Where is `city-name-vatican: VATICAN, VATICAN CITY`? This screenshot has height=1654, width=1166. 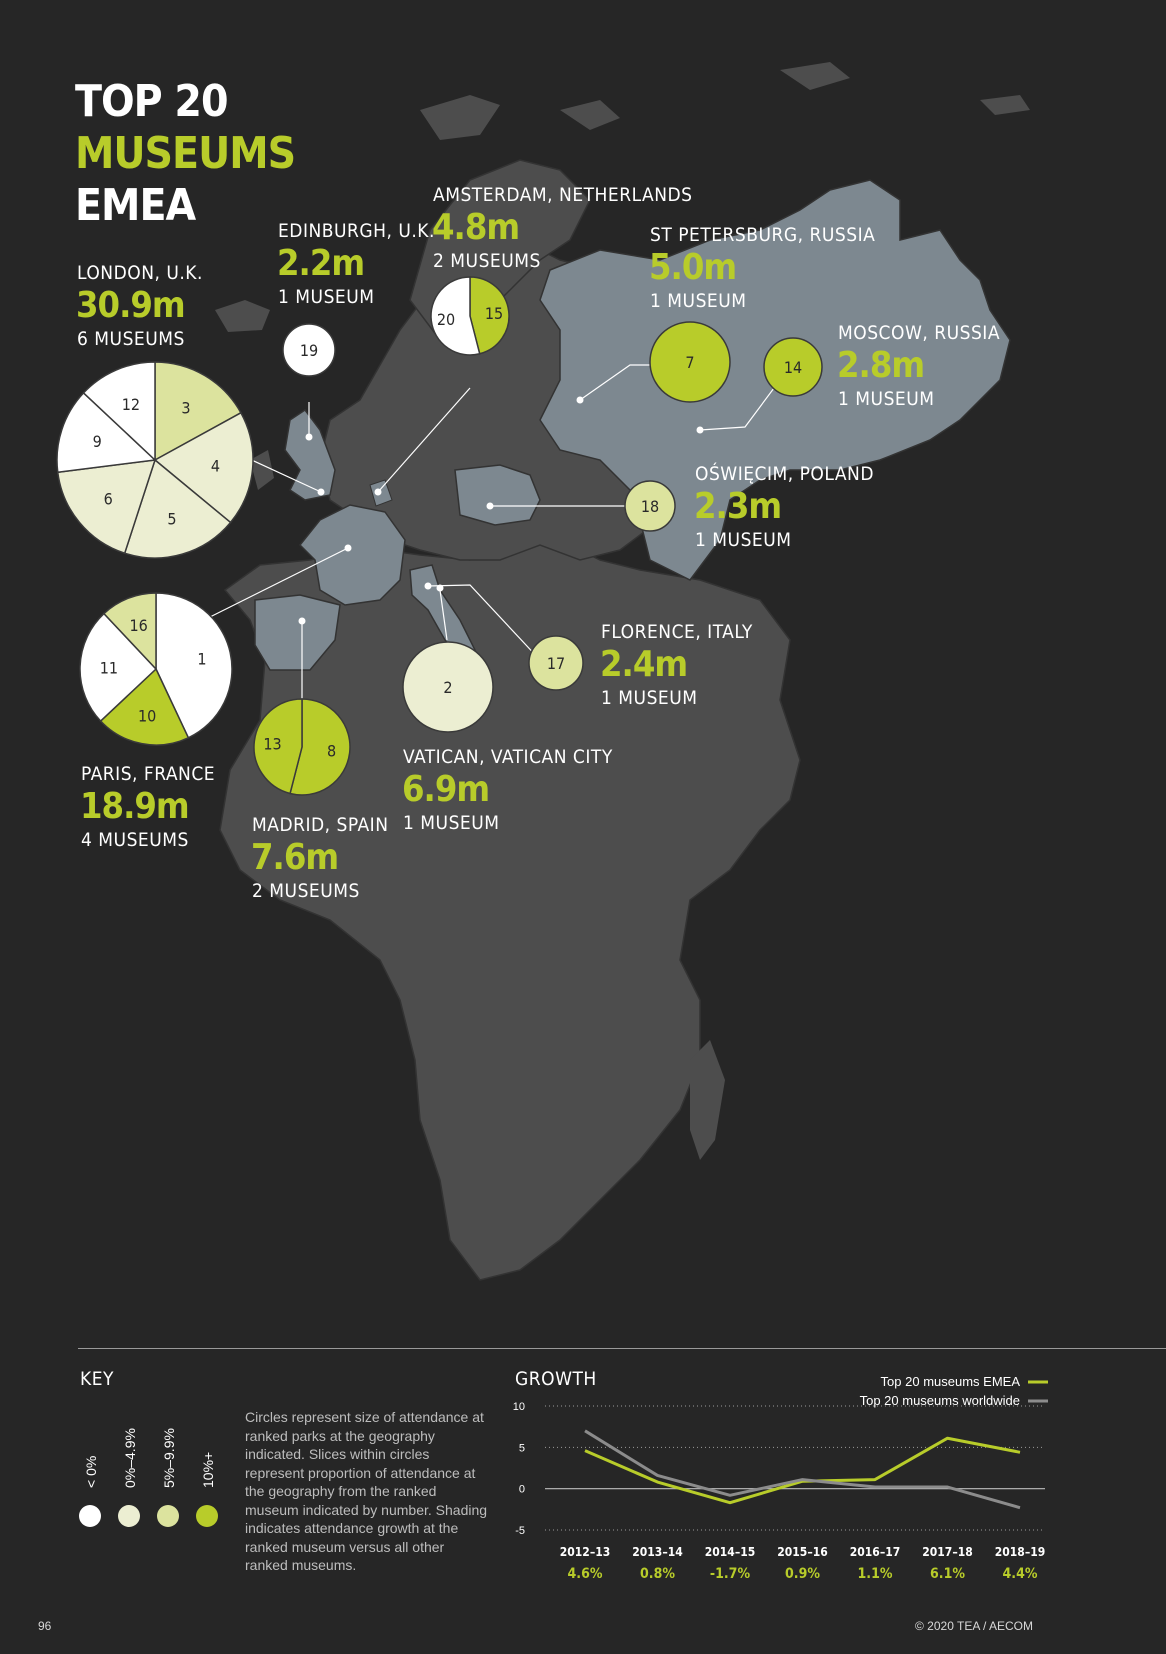
city-name-vatican: VATICAN, VATICAN CITY is located at coordinates (508, 757).